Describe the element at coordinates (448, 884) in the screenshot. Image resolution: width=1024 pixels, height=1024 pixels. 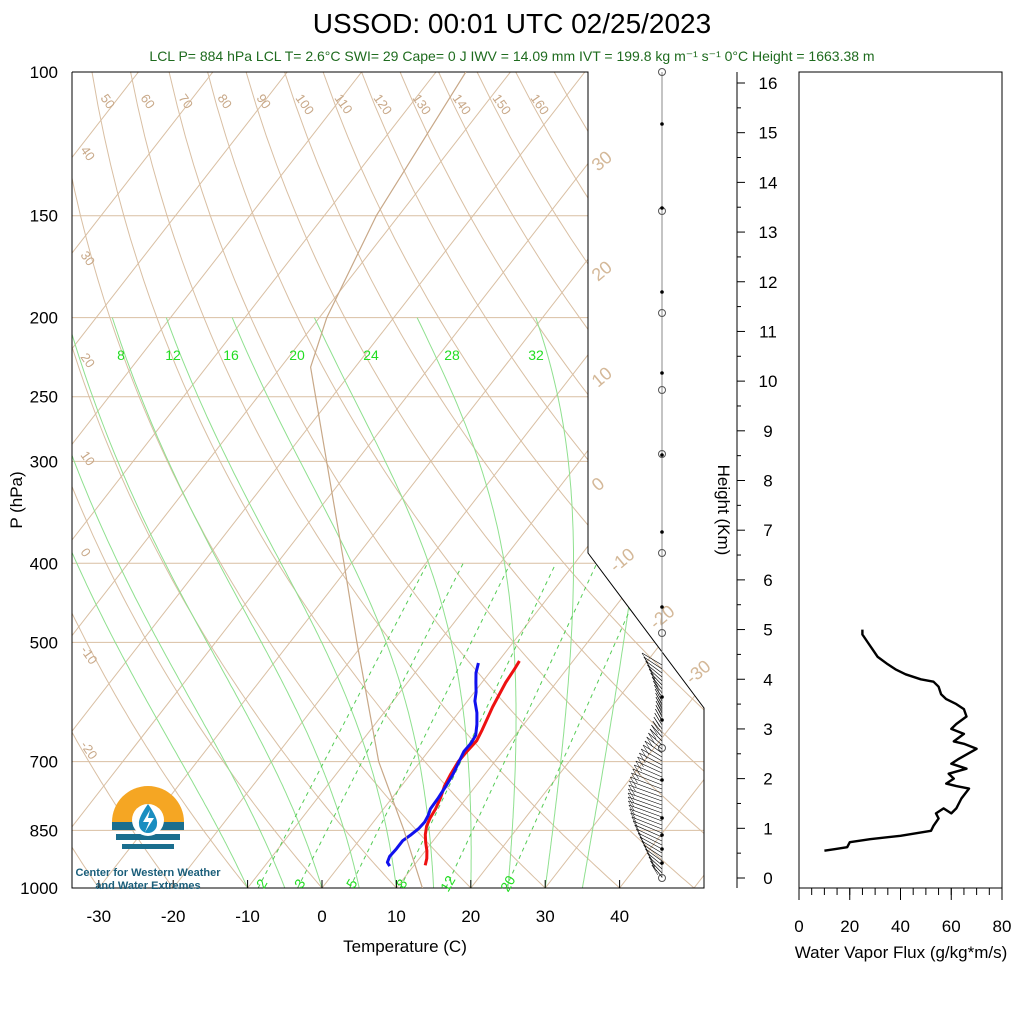
I see `mixing-ratio-bottom-label: 12` at that location.